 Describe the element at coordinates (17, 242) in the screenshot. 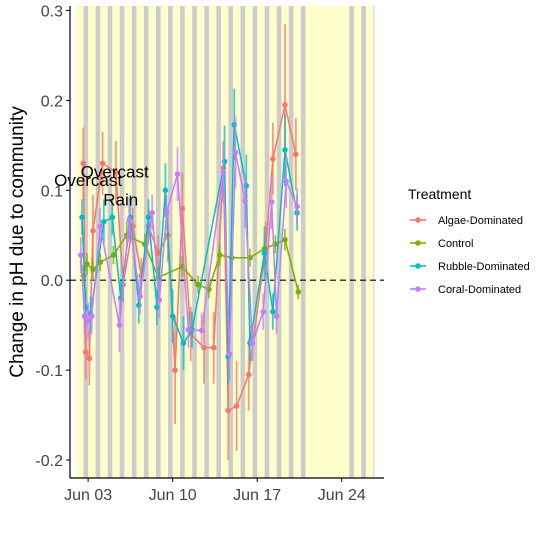

I see `y-axis-title: Change in pH due to community` at that location.